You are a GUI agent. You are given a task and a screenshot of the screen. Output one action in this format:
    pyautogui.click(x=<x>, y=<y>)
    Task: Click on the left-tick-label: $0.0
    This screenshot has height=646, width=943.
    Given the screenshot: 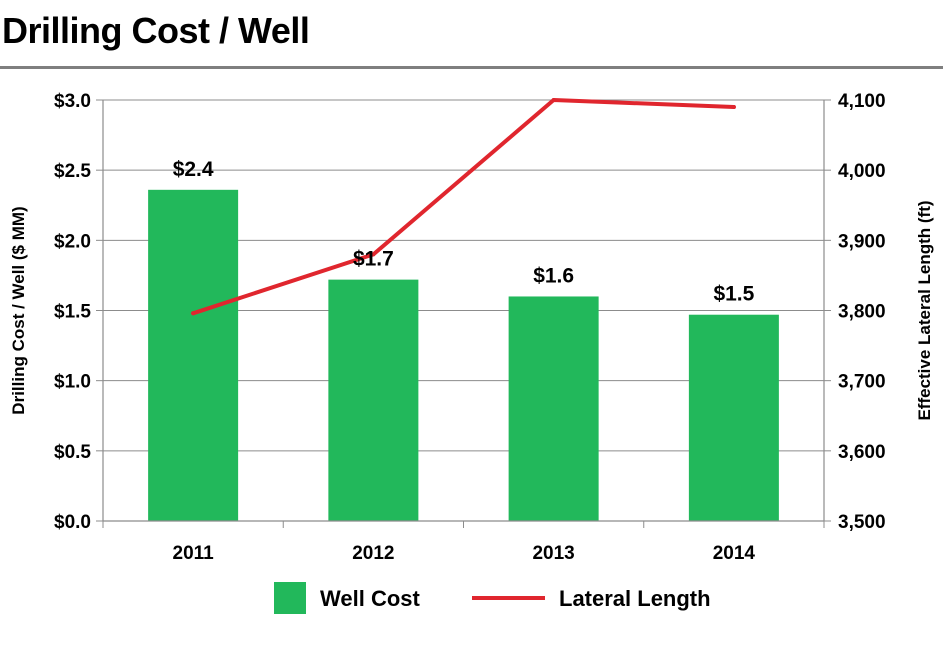 What is the action you would take?
    pyautogui.click(x=72, y=522)
    